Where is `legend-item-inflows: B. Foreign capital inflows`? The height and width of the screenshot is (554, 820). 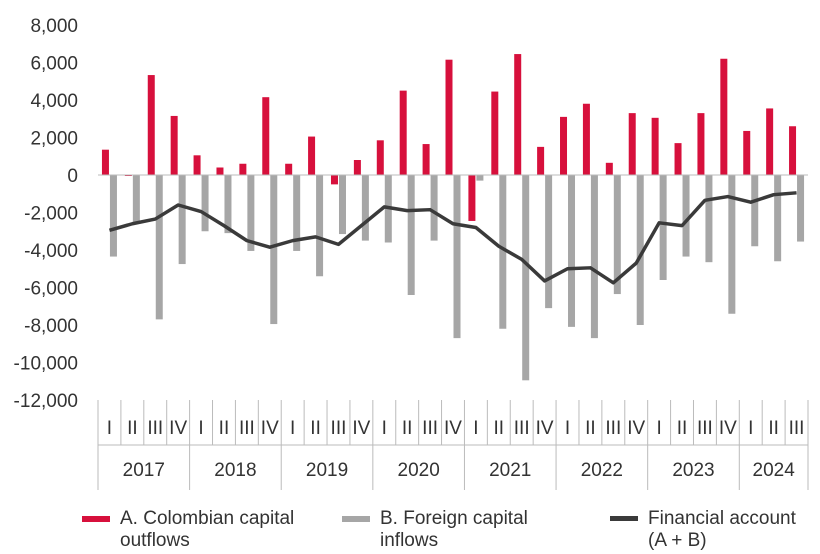 legend-item-inflows: B. Foreign capital inflows is located at coordinates (435, 530).